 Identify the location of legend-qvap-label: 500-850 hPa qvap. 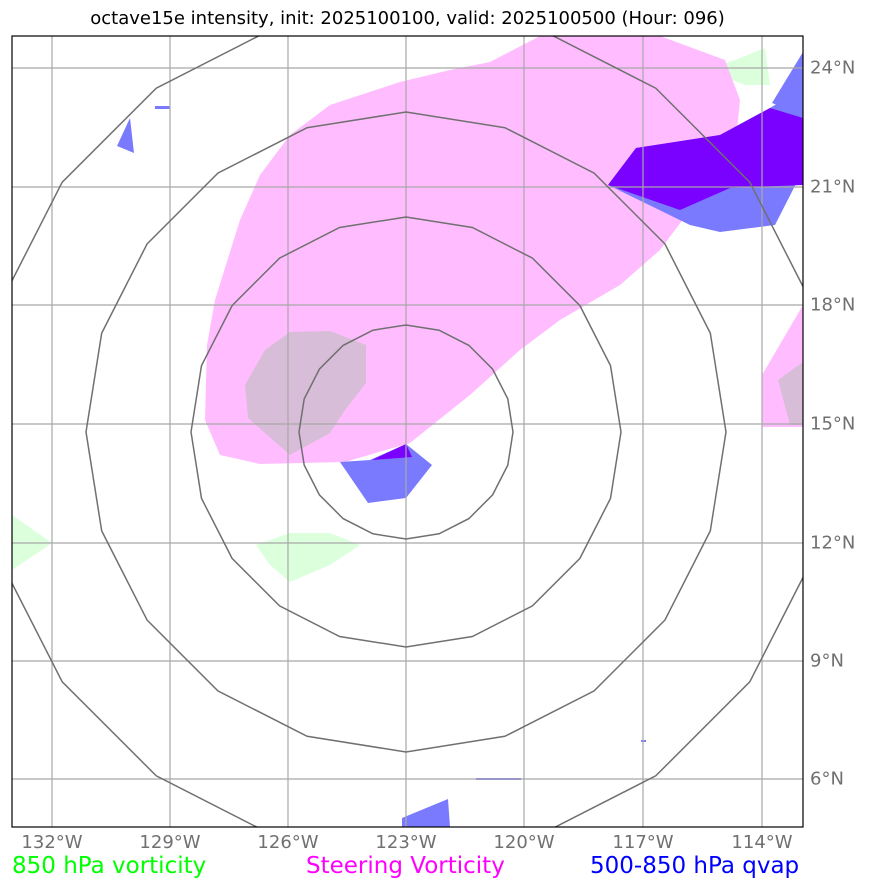
(695, 866).